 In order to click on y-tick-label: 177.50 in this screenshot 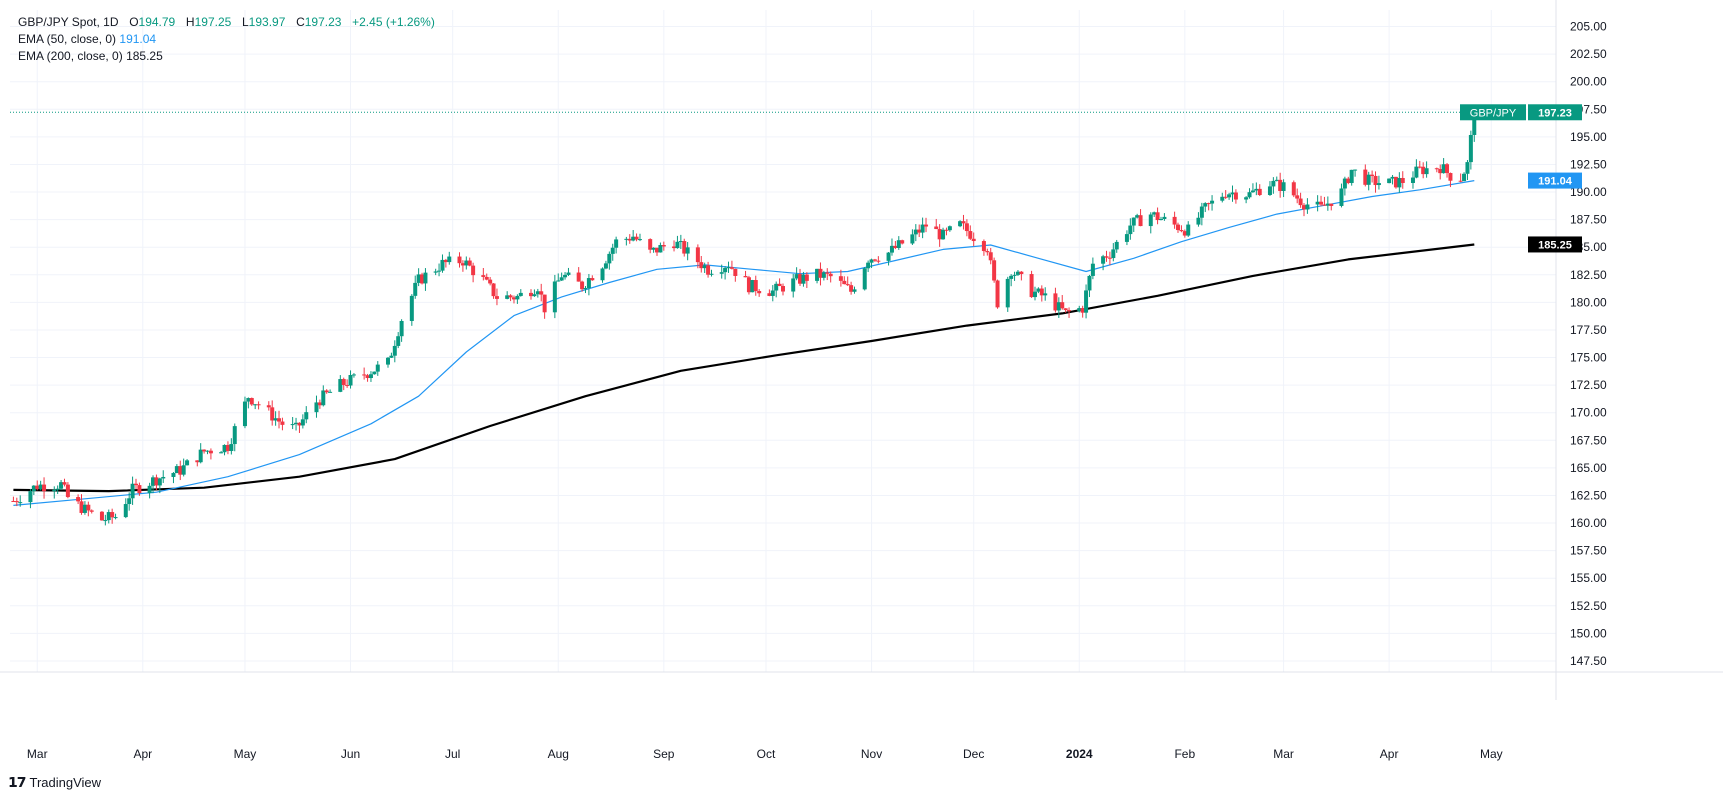, I will do `click(1588, 330)`.